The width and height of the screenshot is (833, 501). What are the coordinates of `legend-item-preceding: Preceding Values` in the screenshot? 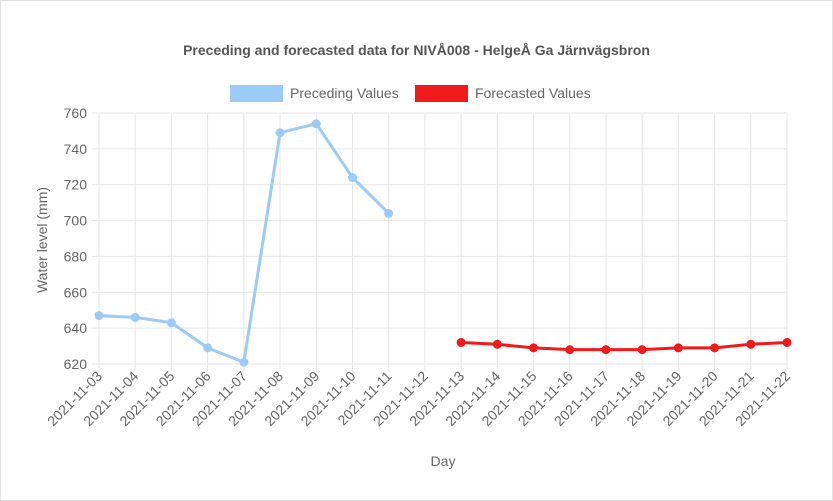 It's located at (314, 93).